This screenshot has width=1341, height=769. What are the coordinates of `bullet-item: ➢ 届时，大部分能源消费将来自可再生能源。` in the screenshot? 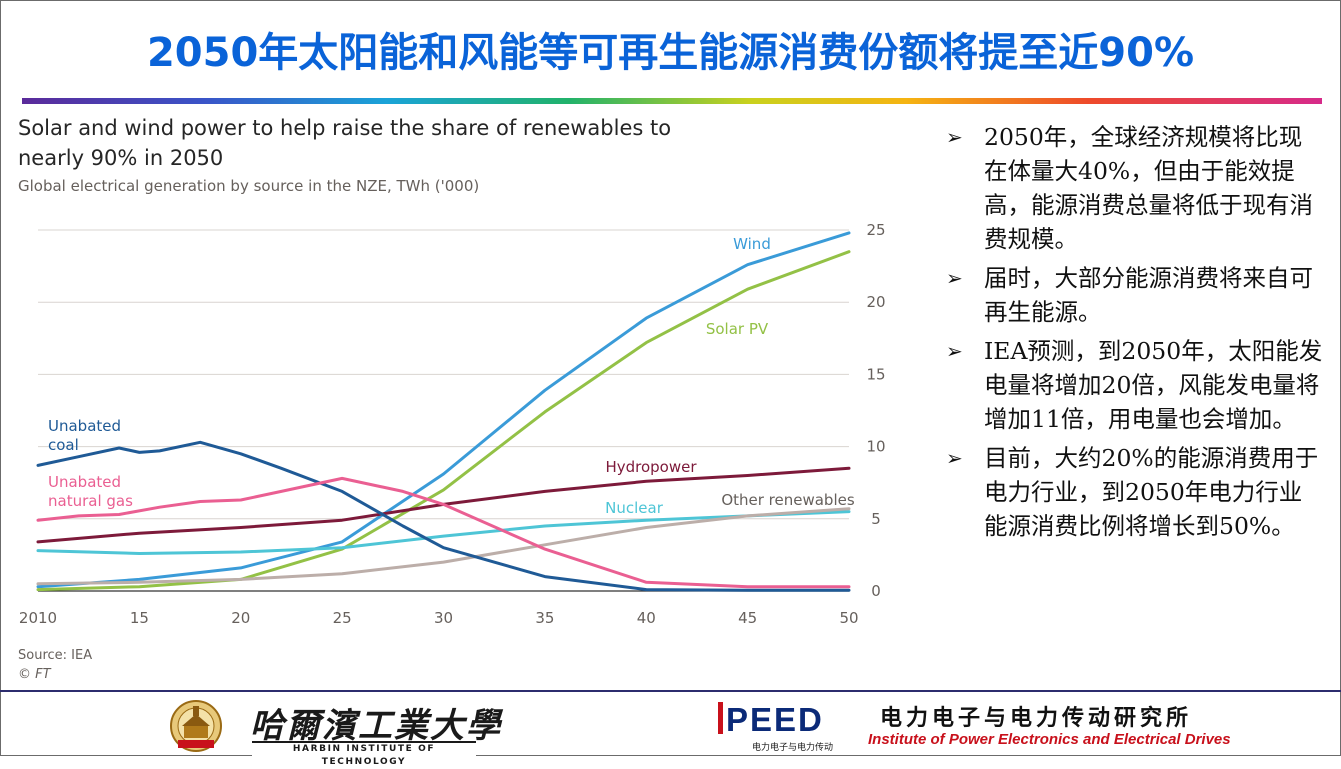 It's located at (1134, 295).